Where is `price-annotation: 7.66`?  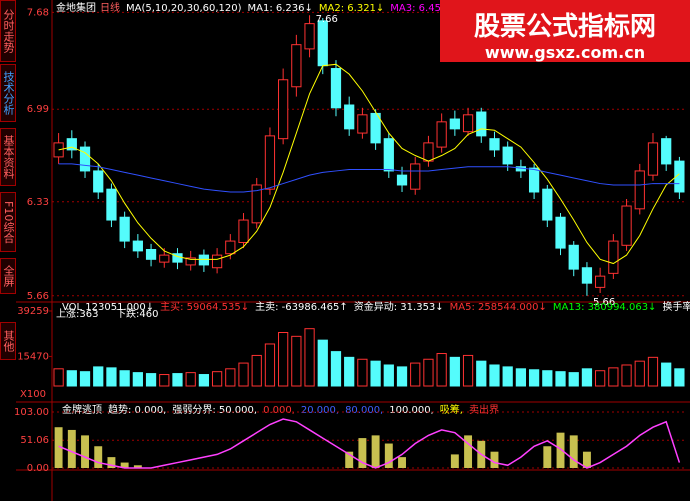
price-annotation: 7.66 is located at coordinates (327, 19).